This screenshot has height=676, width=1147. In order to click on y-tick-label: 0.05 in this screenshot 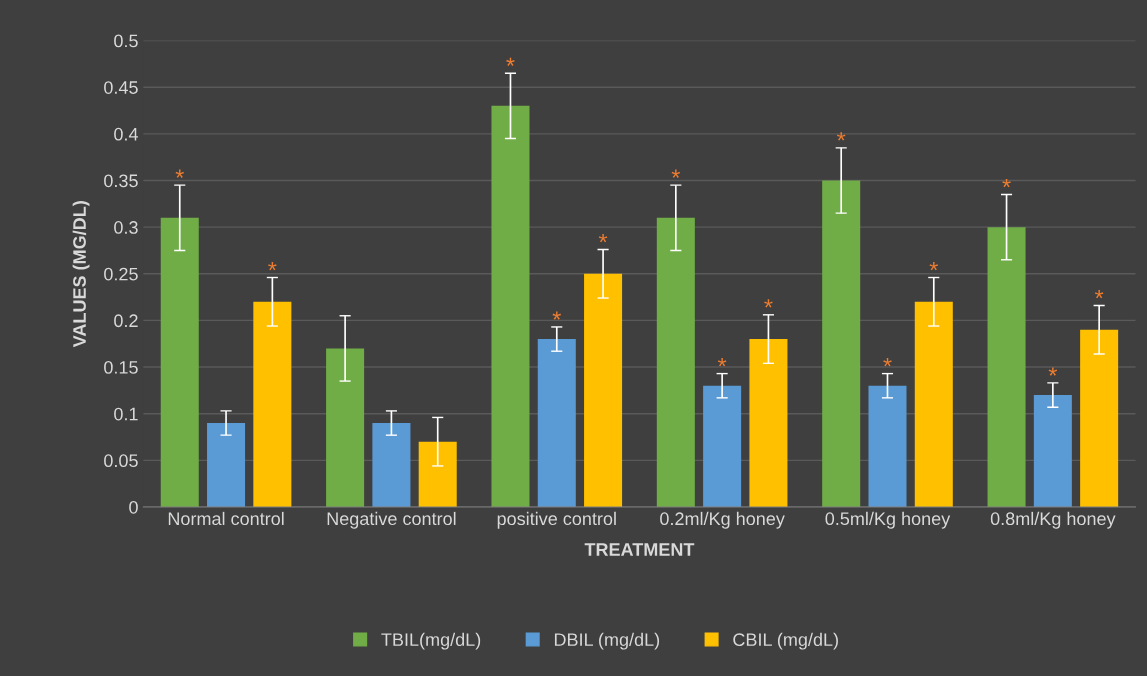, I will do `click(121, 461)`.